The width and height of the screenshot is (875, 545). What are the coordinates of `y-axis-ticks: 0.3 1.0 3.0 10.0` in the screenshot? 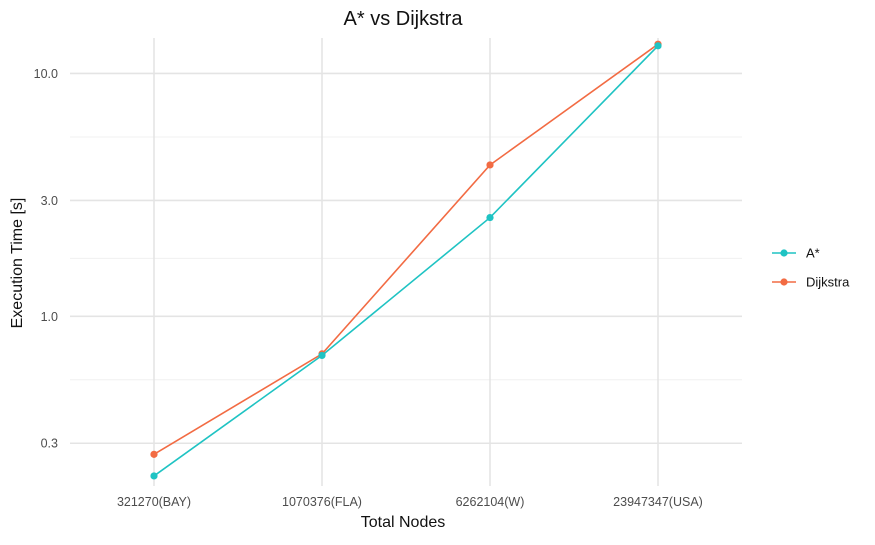 It's located at (46, 259).